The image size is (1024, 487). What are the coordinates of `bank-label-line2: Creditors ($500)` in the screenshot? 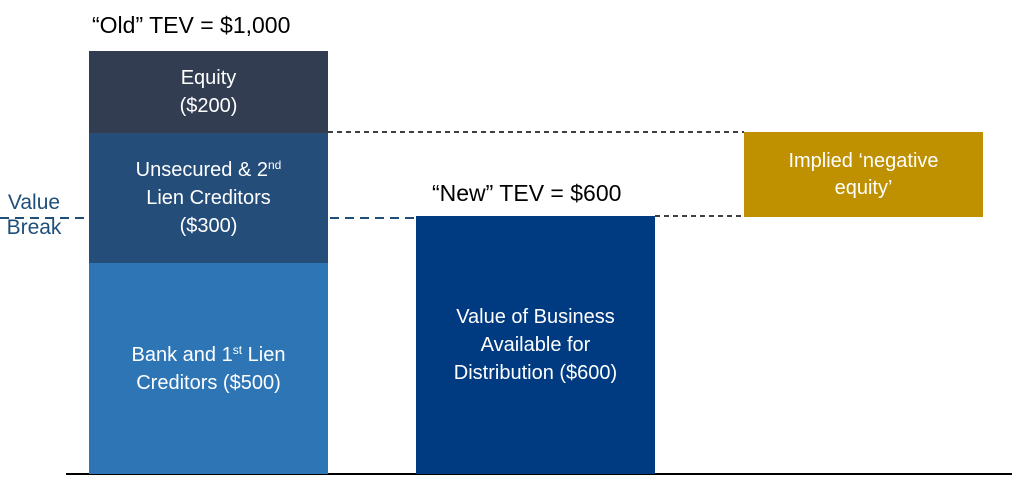 It's located at (208, 382).